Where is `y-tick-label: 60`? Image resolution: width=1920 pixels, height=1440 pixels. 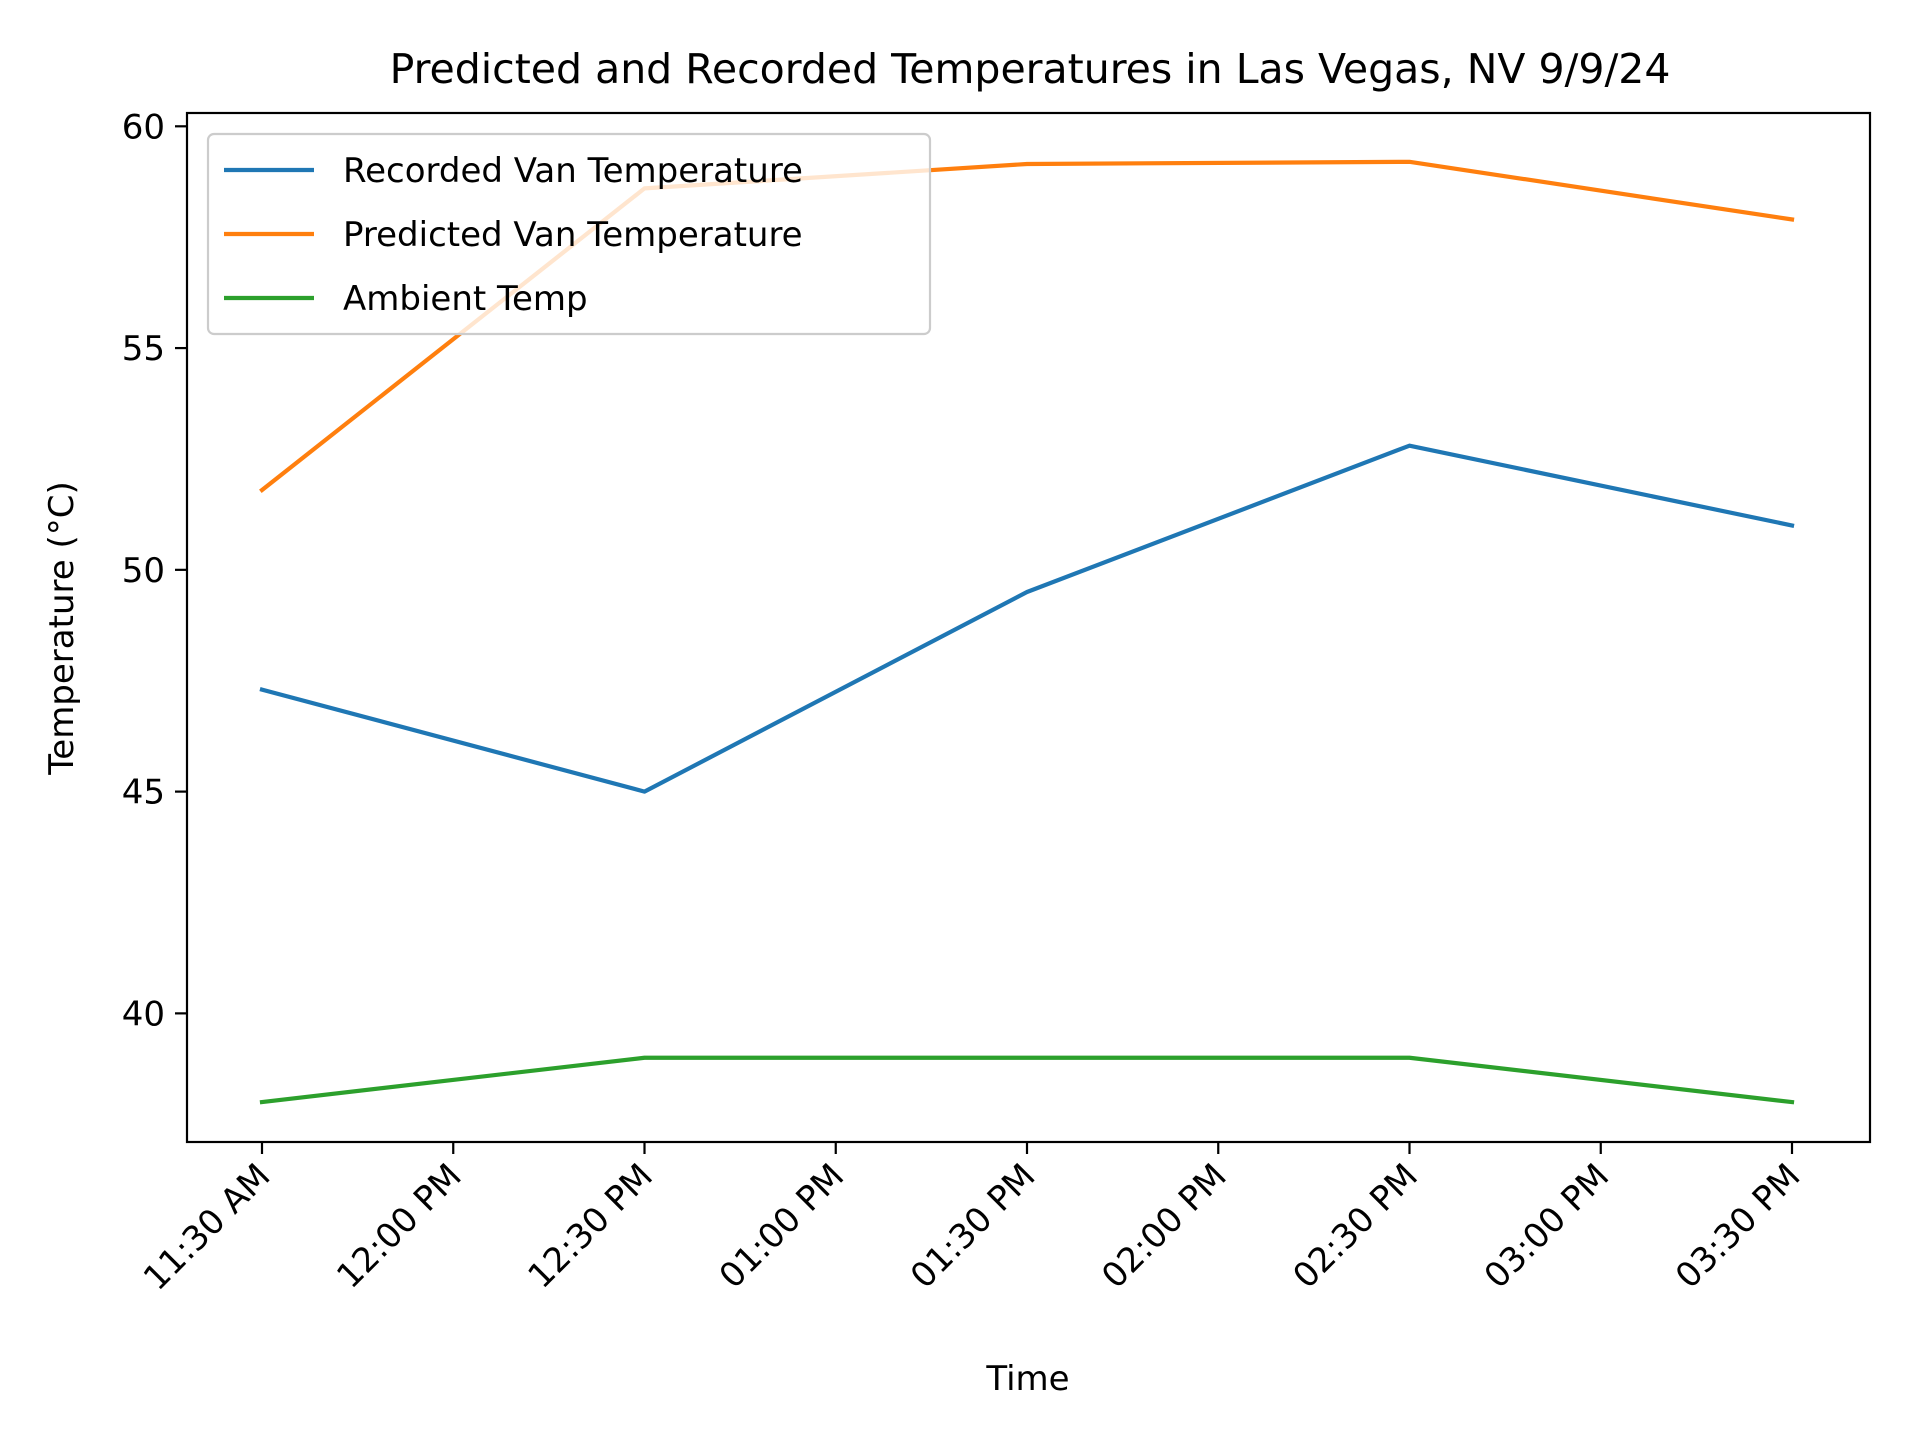 y-tick-label: 60 is located at coordinates (143, 127).